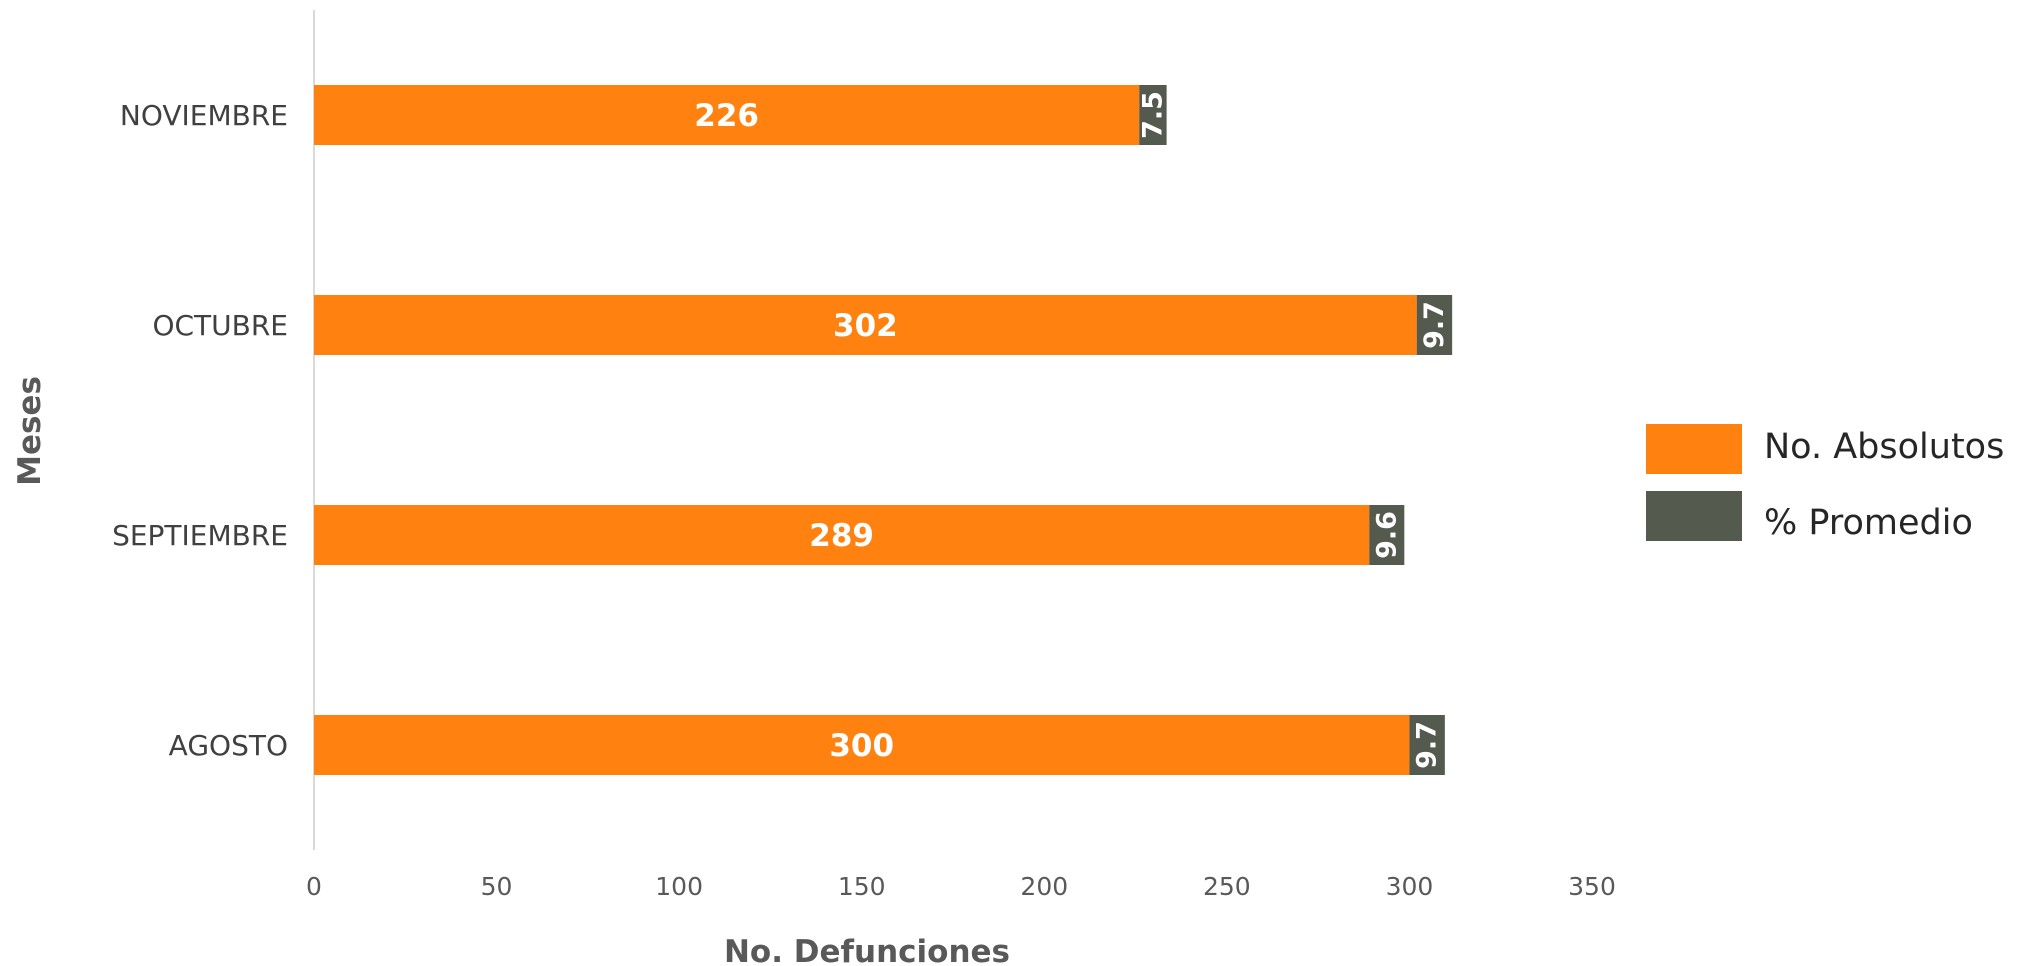  I want to click on bar-promedio-noviembre, so click(1153, 115).